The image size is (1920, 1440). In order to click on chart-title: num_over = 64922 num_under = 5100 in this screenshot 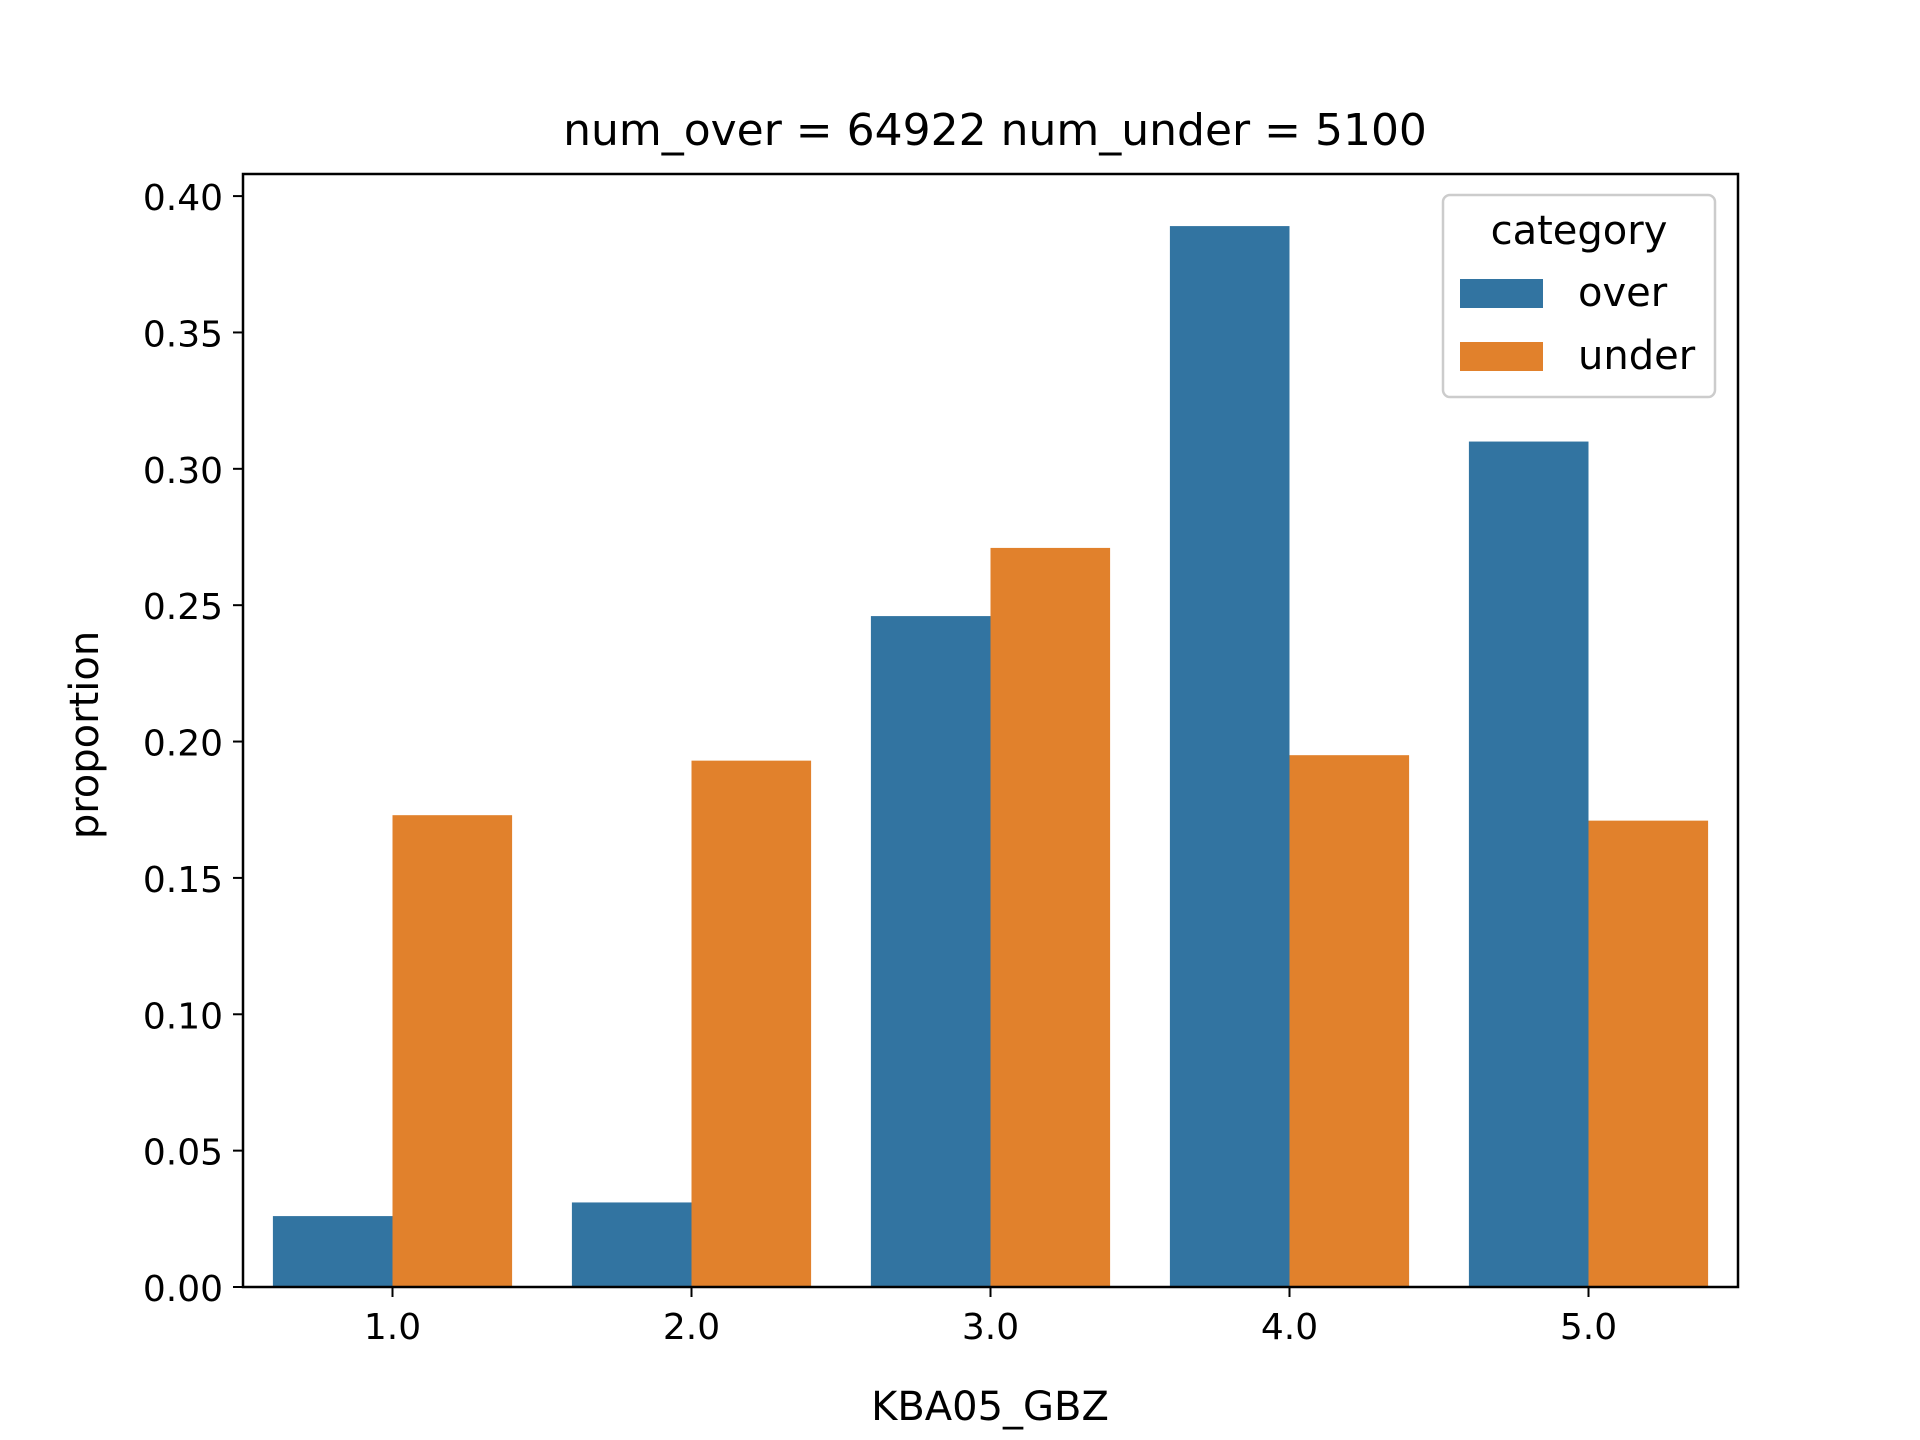, I will do `click(995, 130)`.